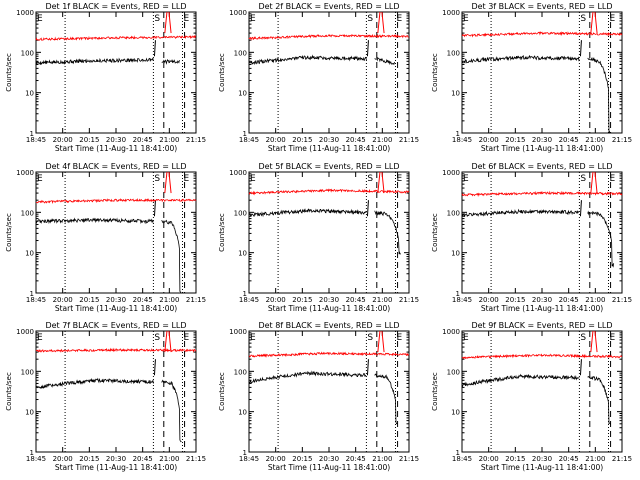 The image size is (640, 480). What do you see at coordinates (541, 166) in the screenshot?
I see `panel-title: Det 6f BLACK = Events, RED = LLD` at bounding box center [541, 166].